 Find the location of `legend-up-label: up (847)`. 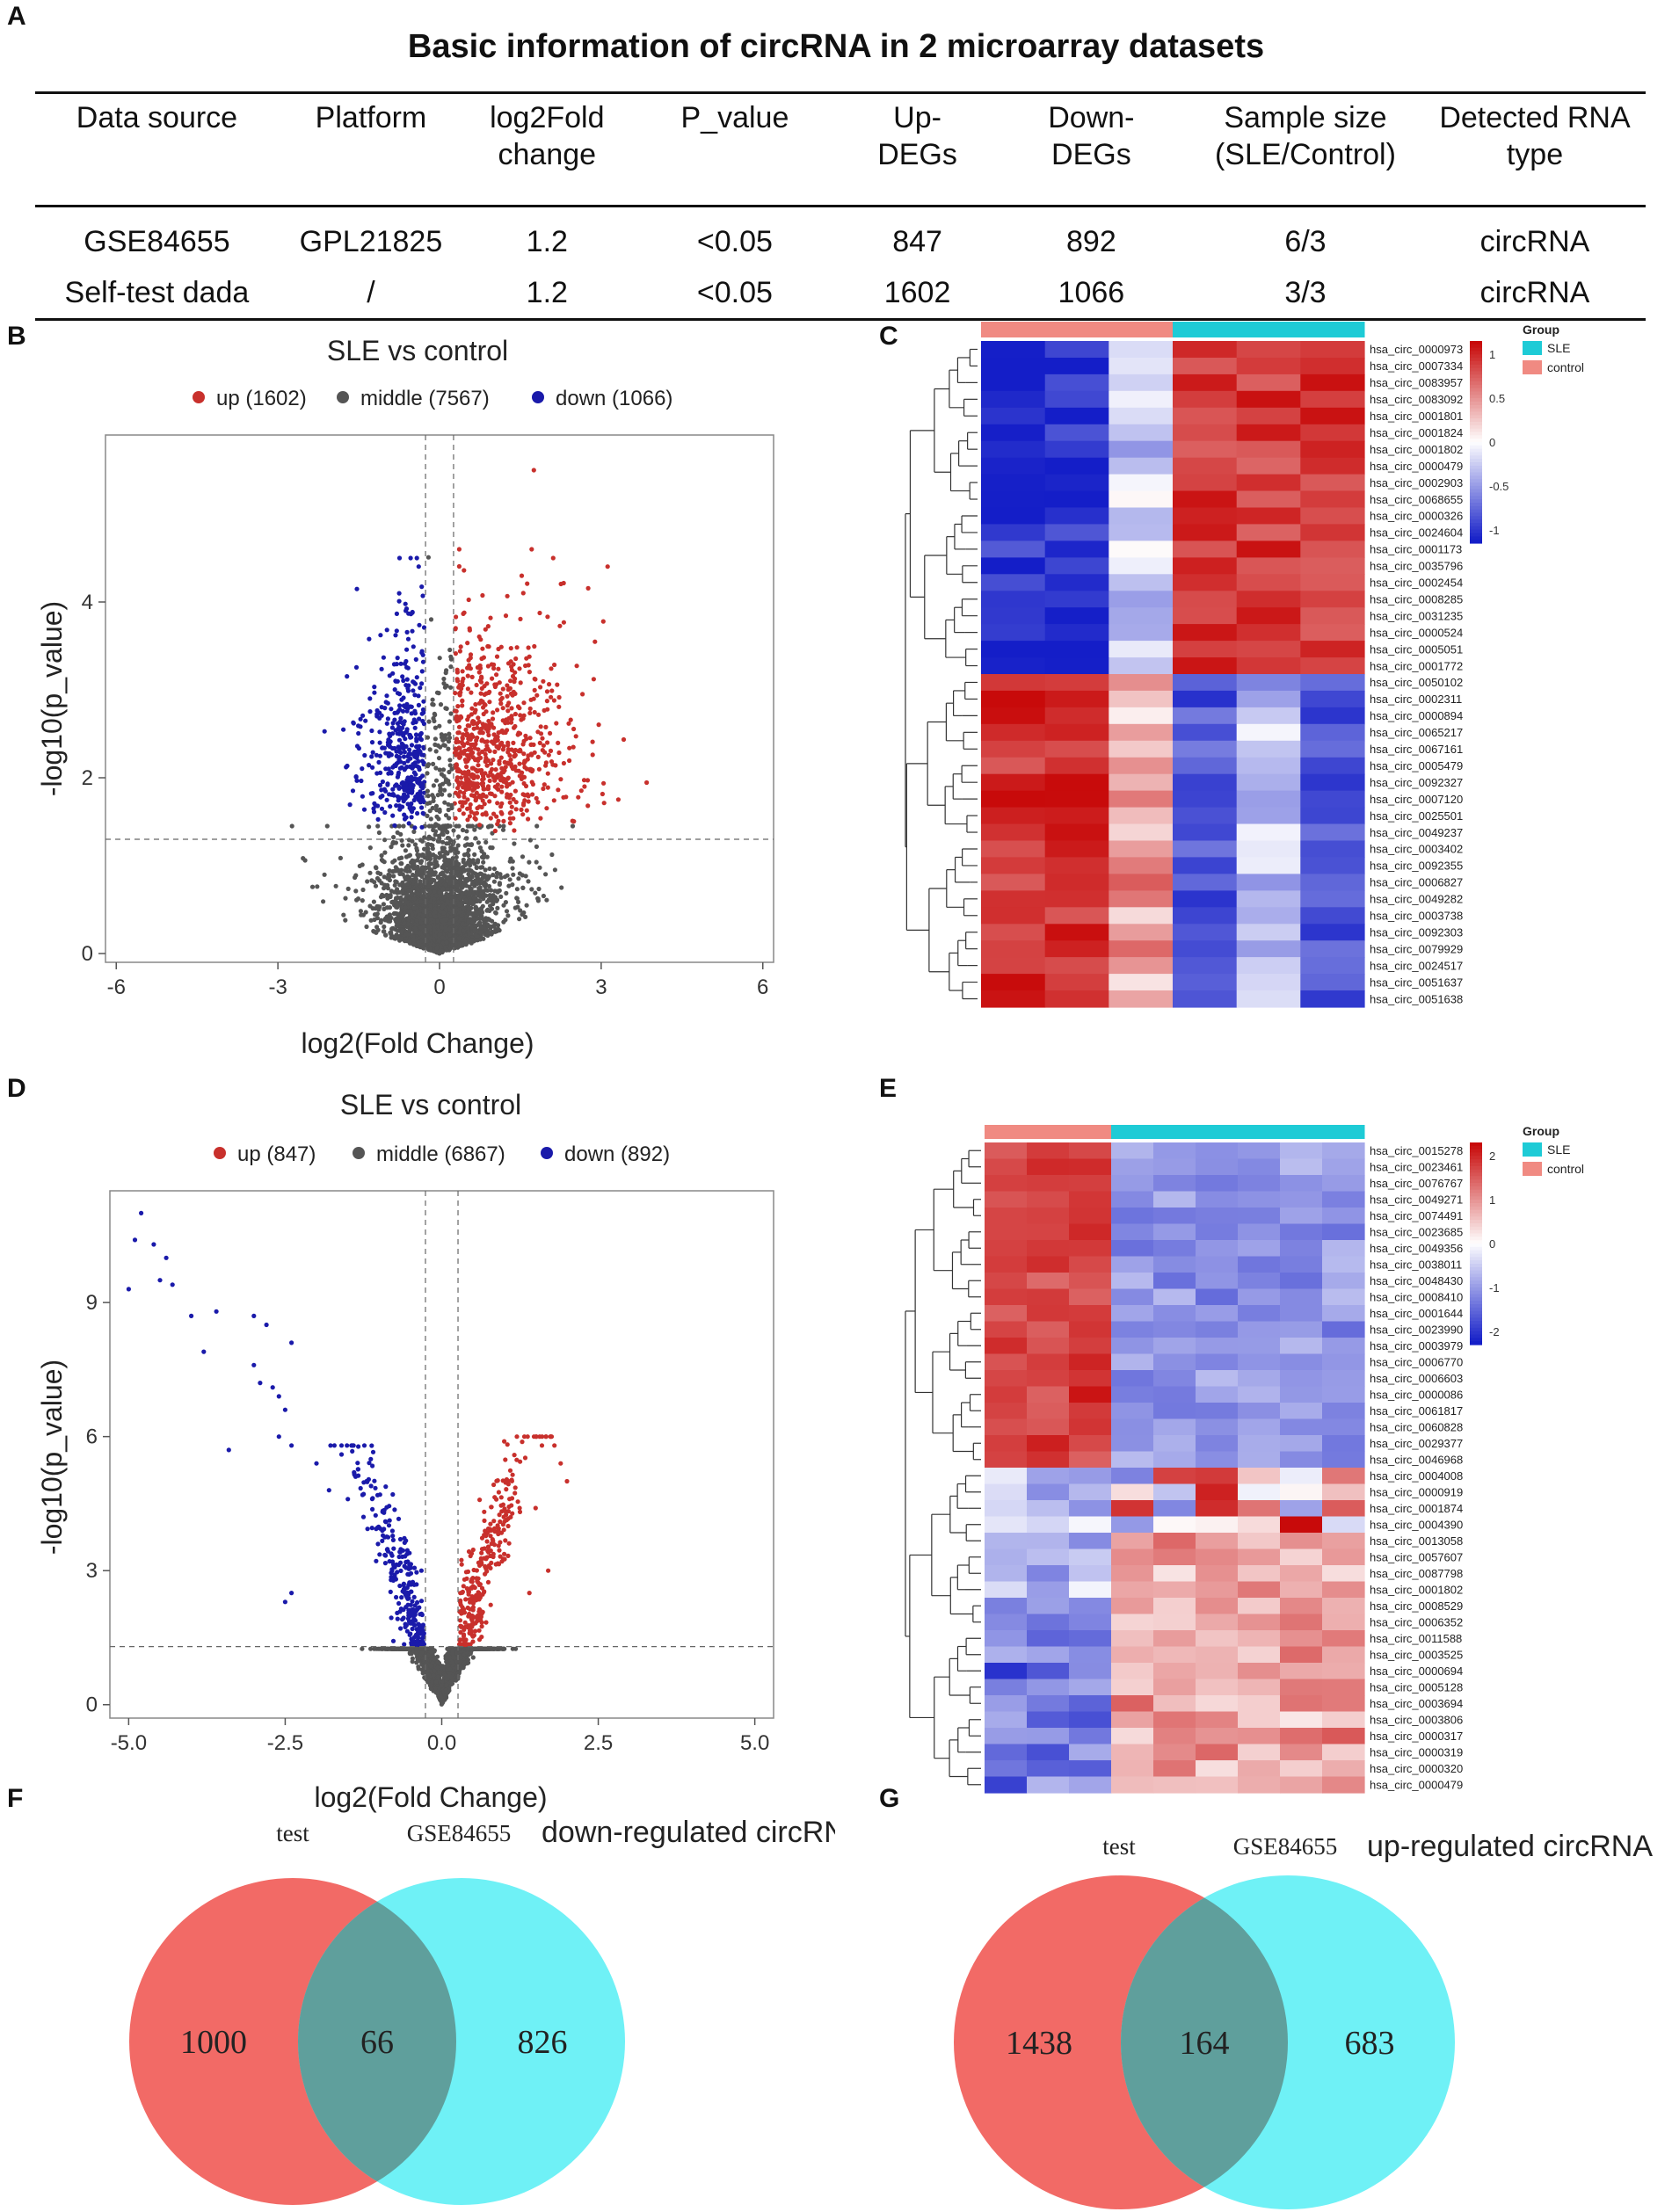

legend-up-label: up (847) is located at coordinates (276, 1154).